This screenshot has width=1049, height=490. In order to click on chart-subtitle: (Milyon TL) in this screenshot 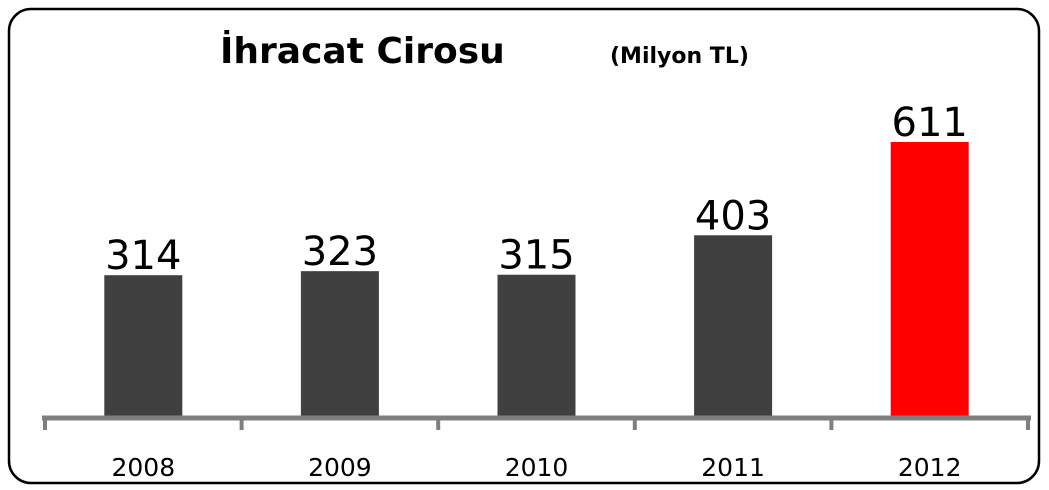, I will do `click(679, 56)`.